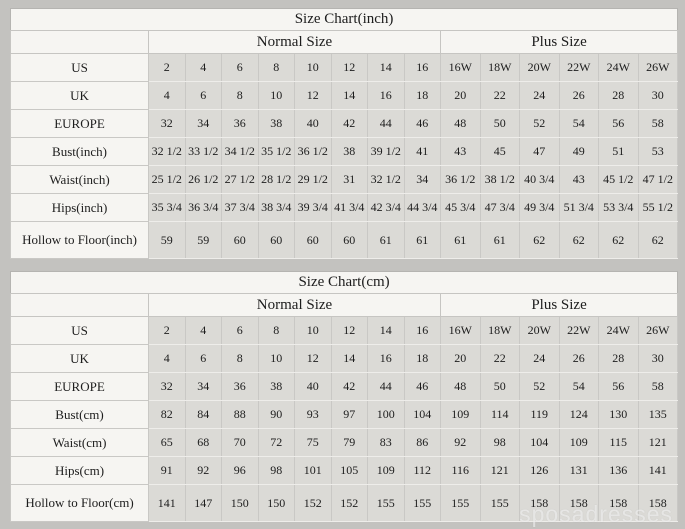 This screenshot has width=685, height=529. I want to click on size-cell: 147, so click(203, 503).